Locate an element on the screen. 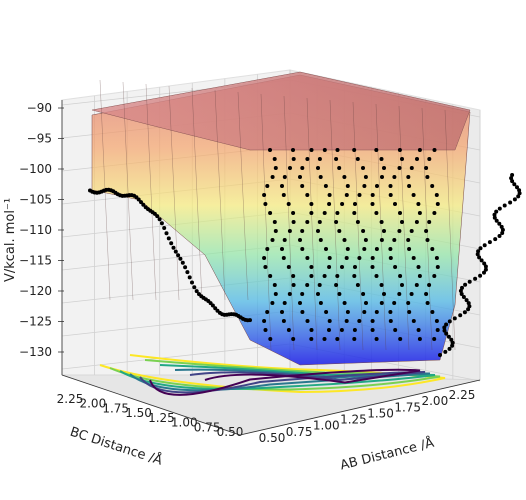 The width and height of the screenshot is (526, 500). z-tick-label: −95 is located at coordinates (39, 139).